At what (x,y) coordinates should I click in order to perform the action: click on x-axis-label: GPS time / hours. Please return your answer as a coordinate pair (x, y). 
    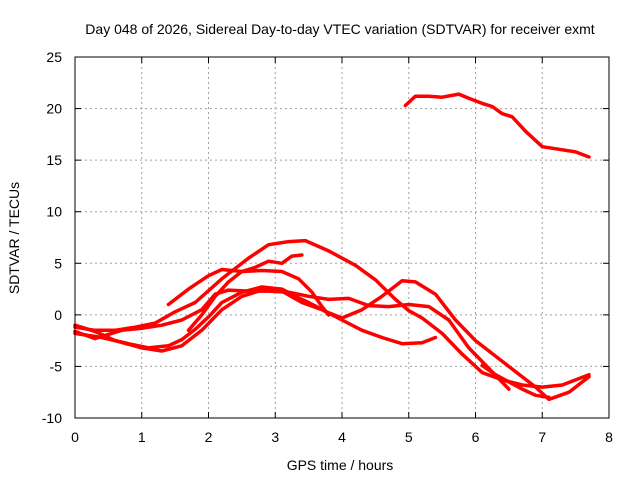
    Looking at the image, I should click on (340, 465).